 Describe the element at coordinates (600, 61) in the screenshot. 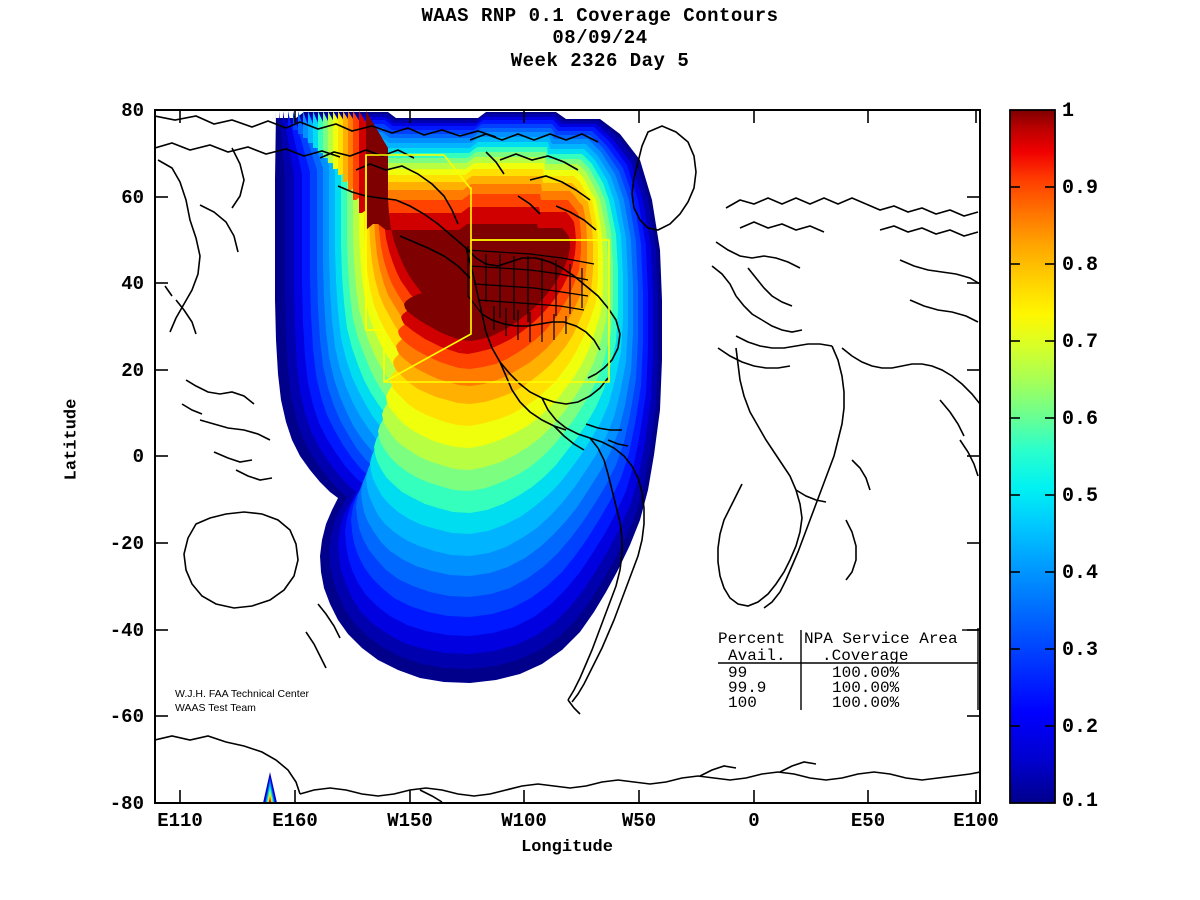

I see `figure-title-line3: Week 2326 Day 5` at that location.